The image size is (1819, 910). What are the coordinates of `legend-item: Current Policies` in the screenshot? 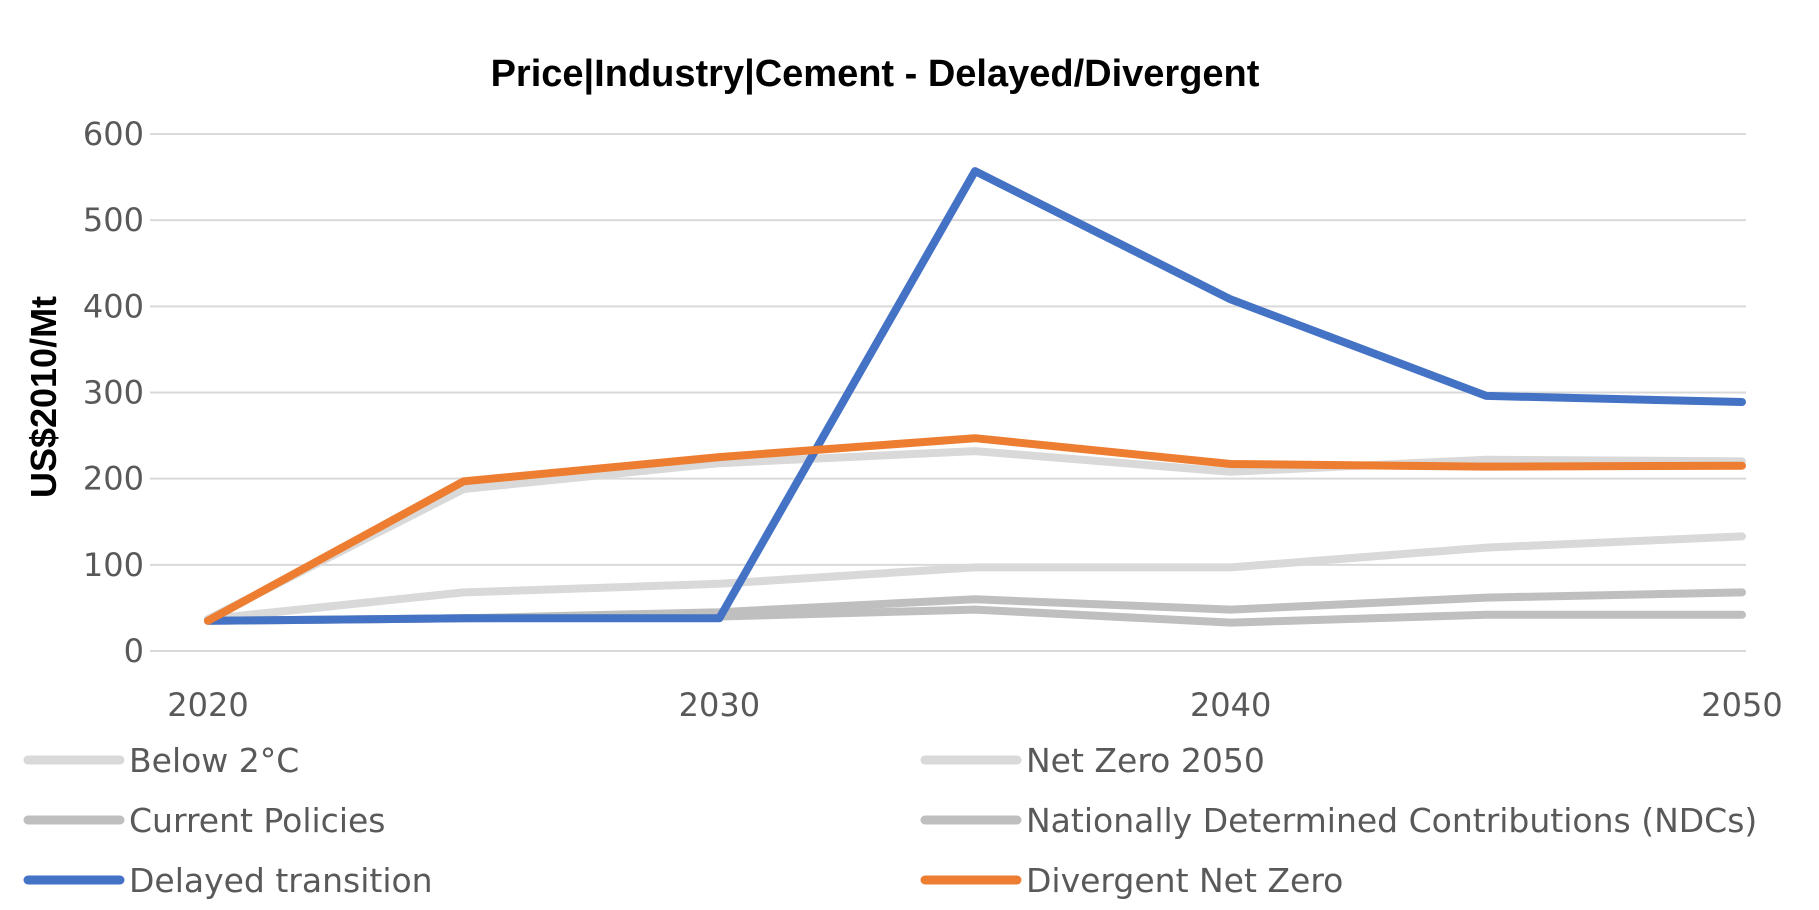 It's located at (204, 820).